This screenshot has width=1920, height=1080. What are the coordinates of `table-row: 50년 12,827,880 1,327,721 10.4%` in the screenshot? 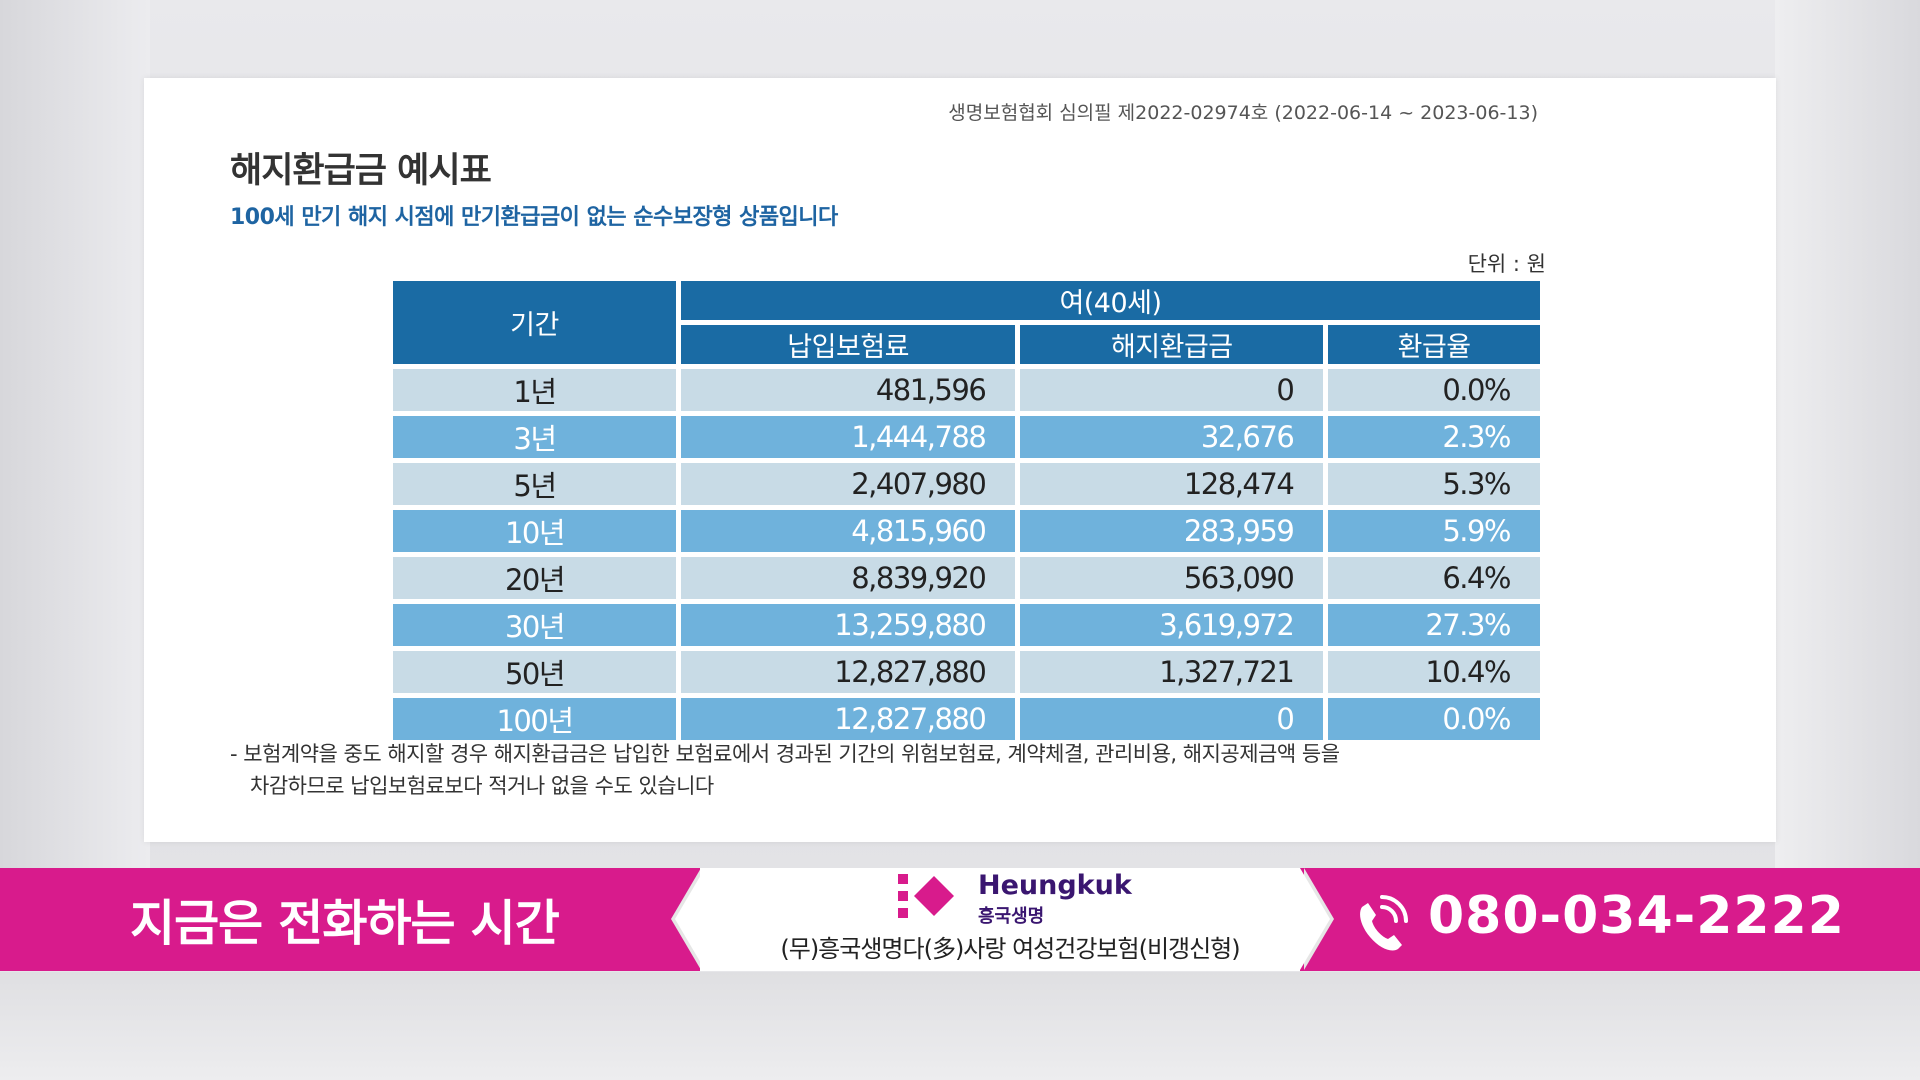 It's located at (966, 672).